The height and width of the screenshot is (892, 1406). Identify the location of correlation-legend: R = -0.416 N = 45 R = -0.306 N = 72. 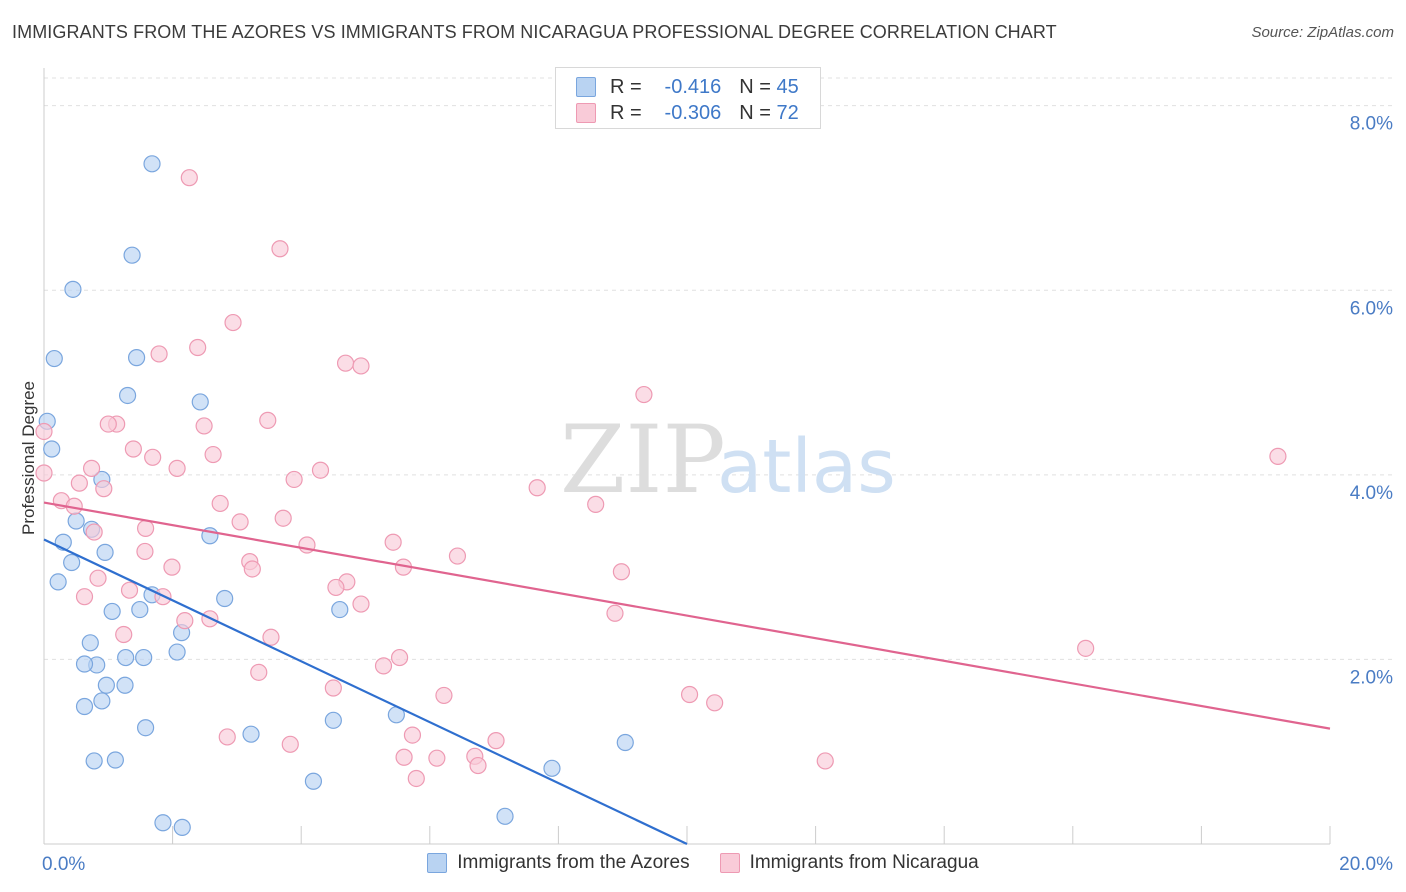
(688, 98).